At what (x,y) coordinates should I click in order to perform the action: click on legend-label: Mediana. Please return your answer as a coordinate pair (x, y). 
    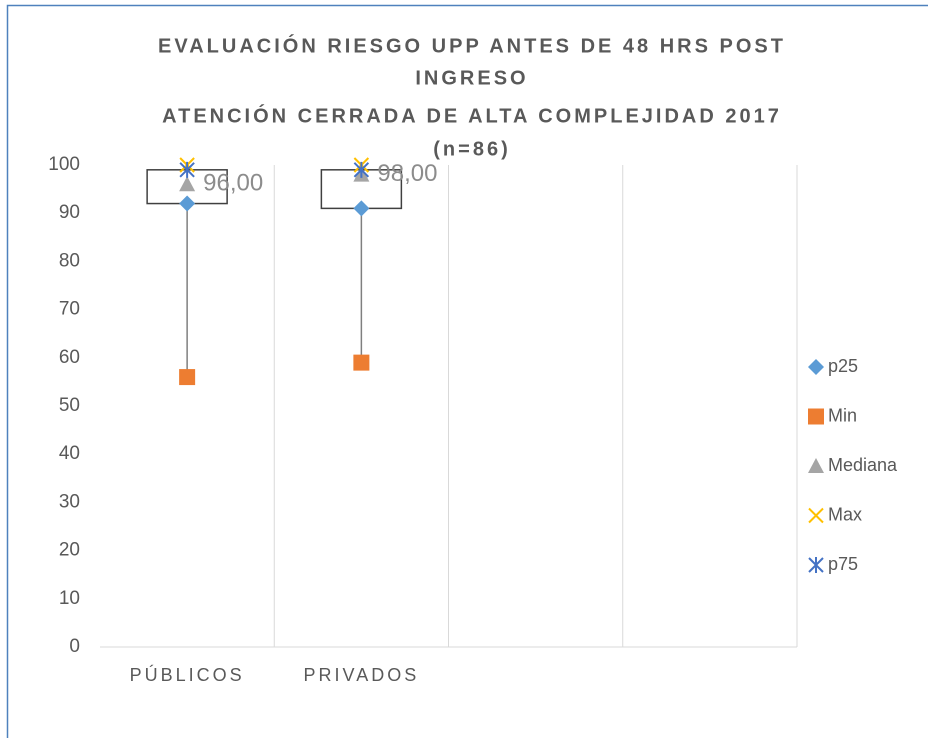
    Looking at the image, I should click on (863, 465).